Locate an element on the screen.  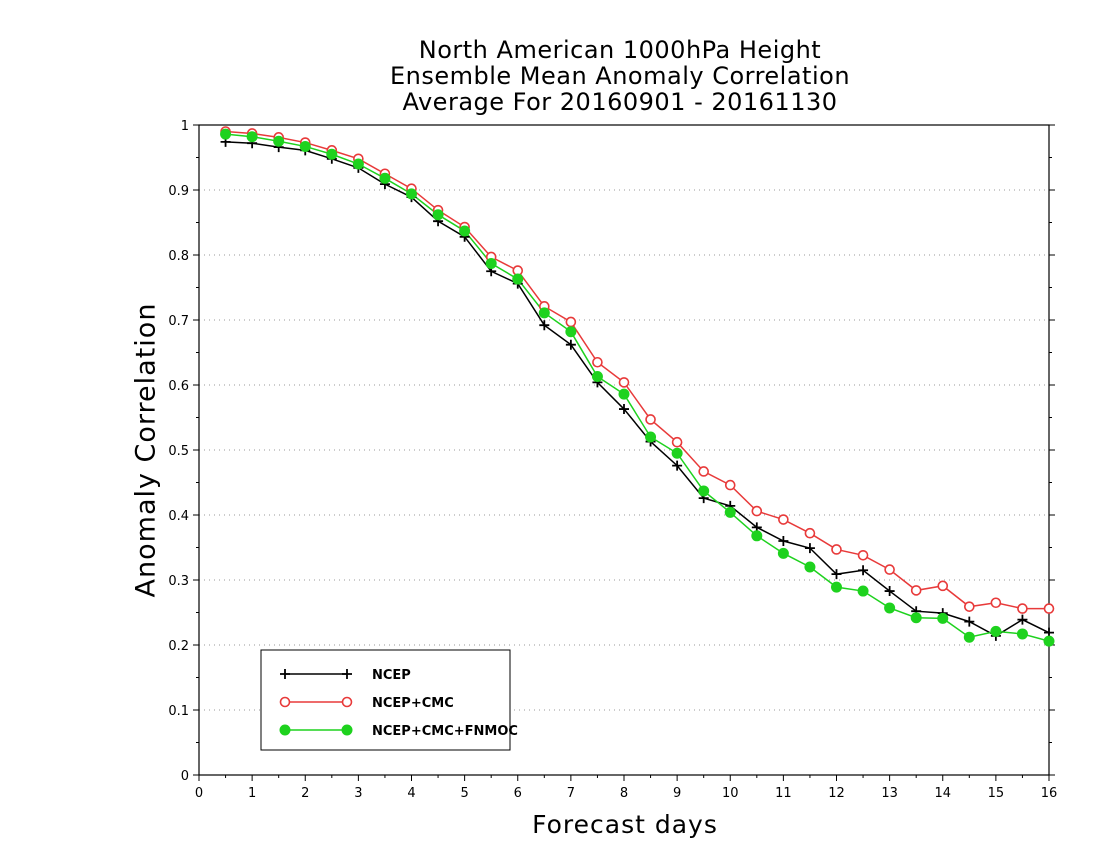
x-tick-label: 11 is located at coordinates (783, 793).